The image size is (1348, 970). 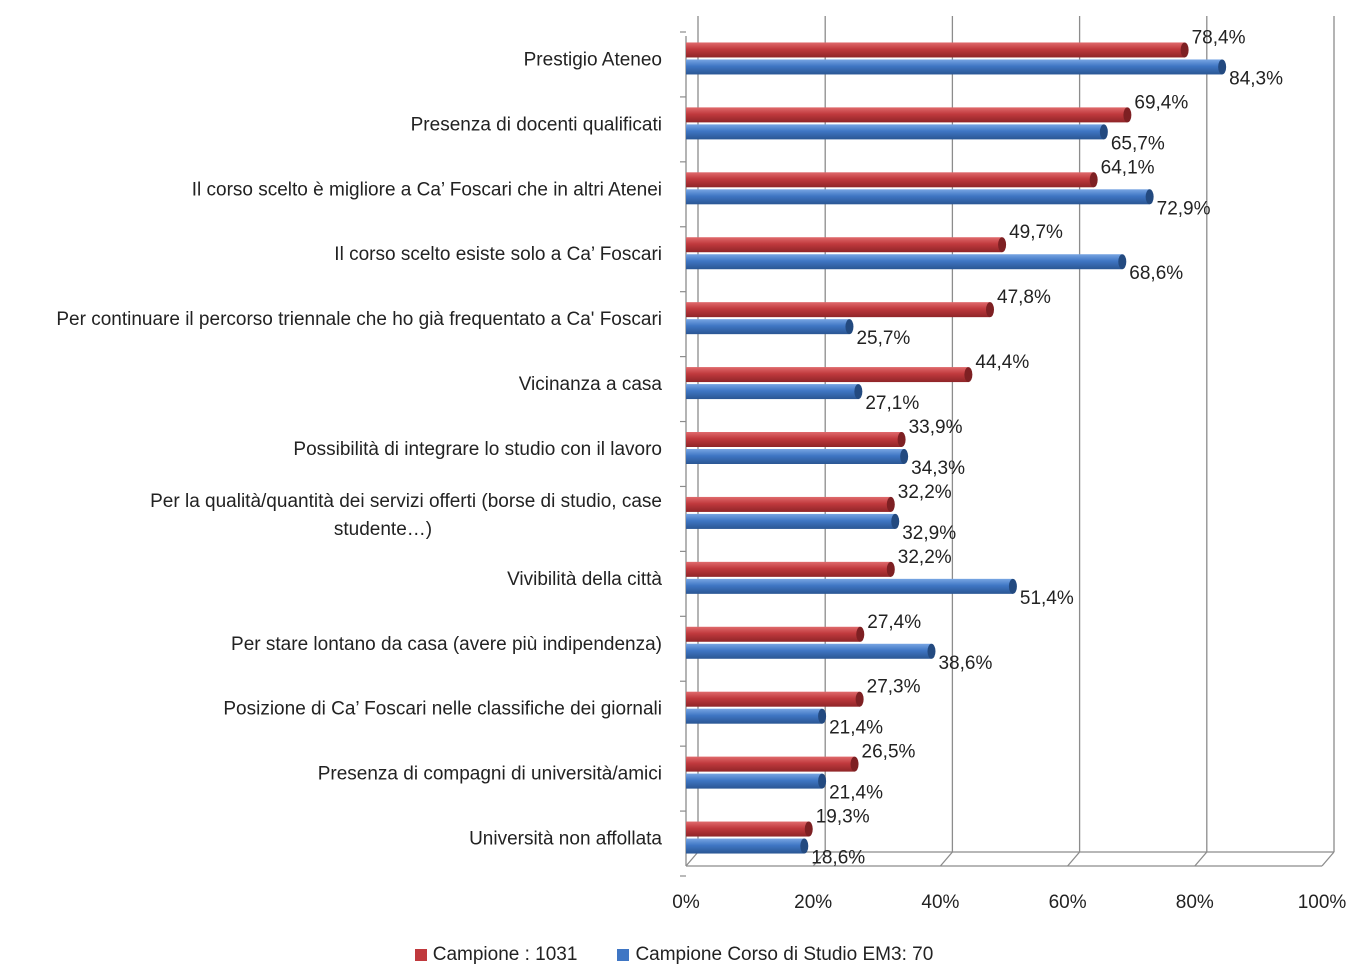 I want to click on x-tick-label: 20%, so click(x=813, y=902).